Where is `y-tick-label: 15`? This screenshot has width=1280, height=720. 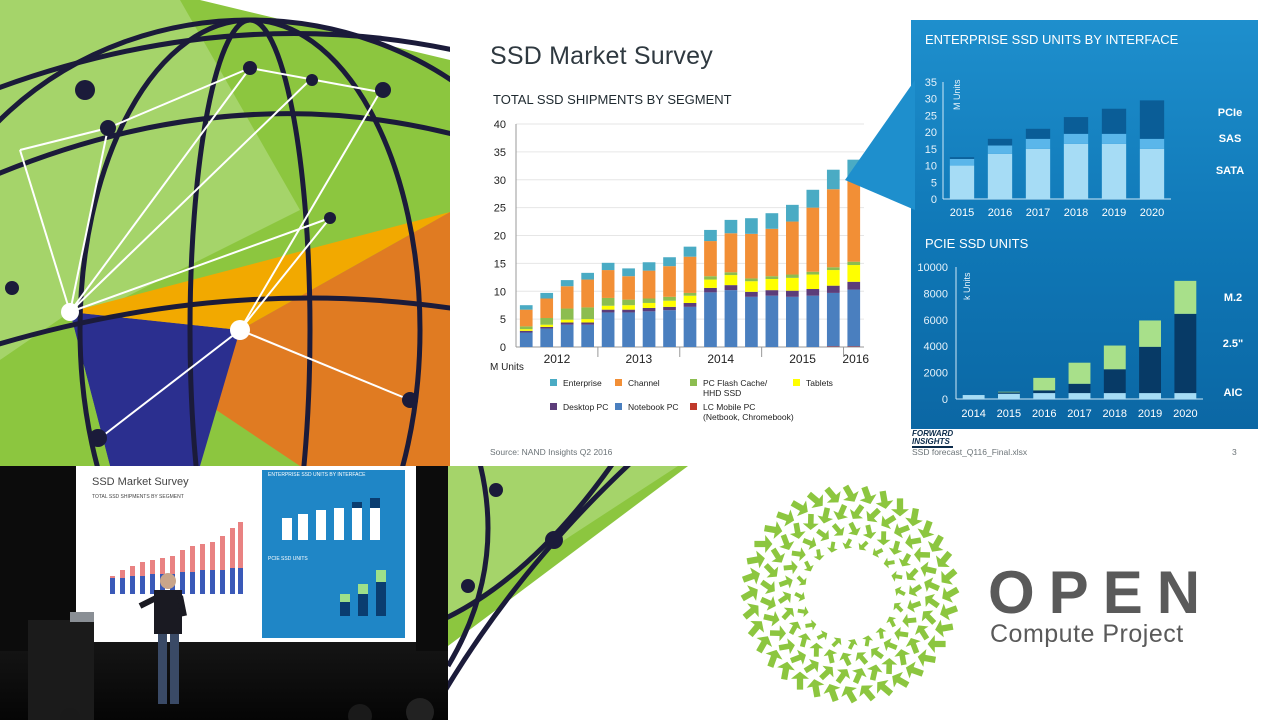 y-tick-label: 15 is located at coordinates (500, 264).